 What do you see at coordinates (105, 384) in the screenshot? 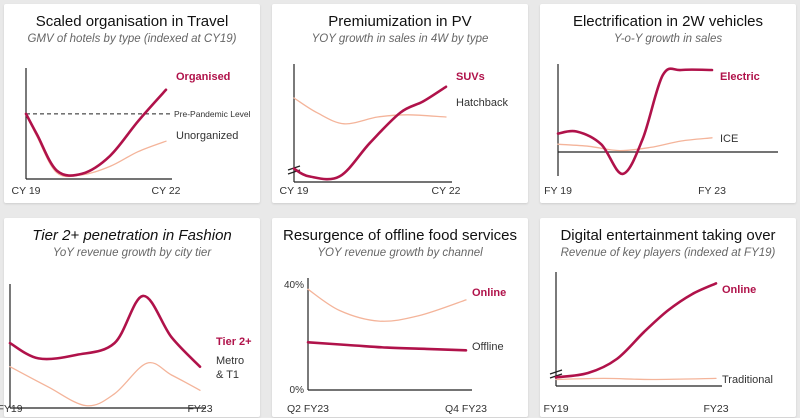
I see `series-line-metro-t1` at bounding box center [105, 384].